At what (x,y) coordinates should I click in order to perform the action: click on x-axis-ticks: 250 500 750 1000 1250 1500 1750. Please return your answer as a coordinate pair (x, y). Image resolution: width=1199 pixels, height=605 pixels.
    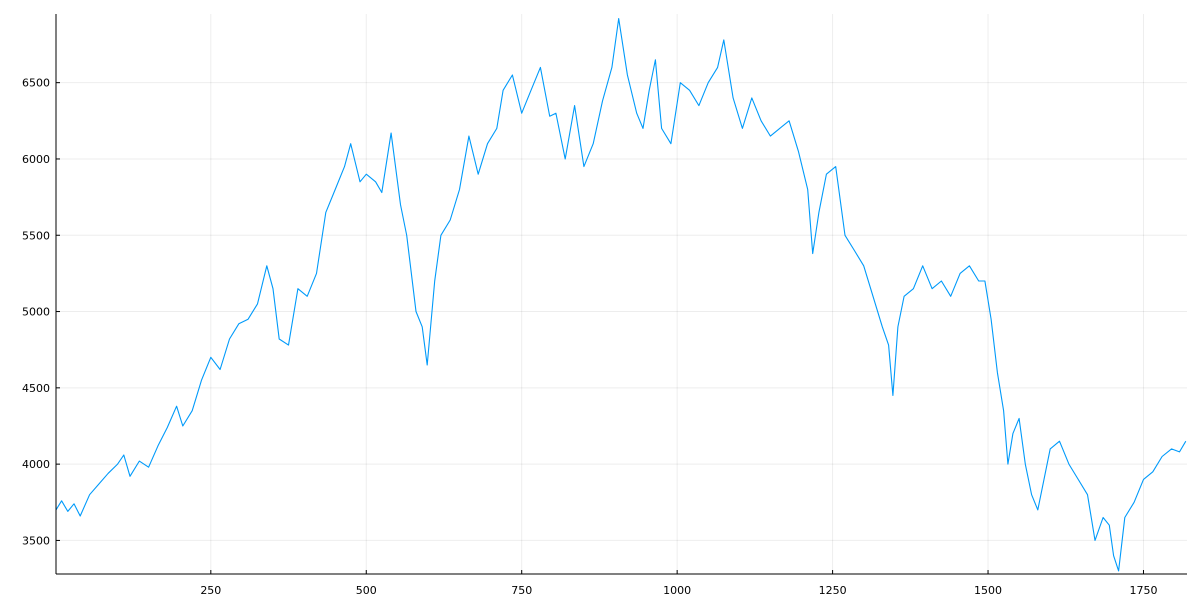
    Looking at the image, I should click on (678, 583).